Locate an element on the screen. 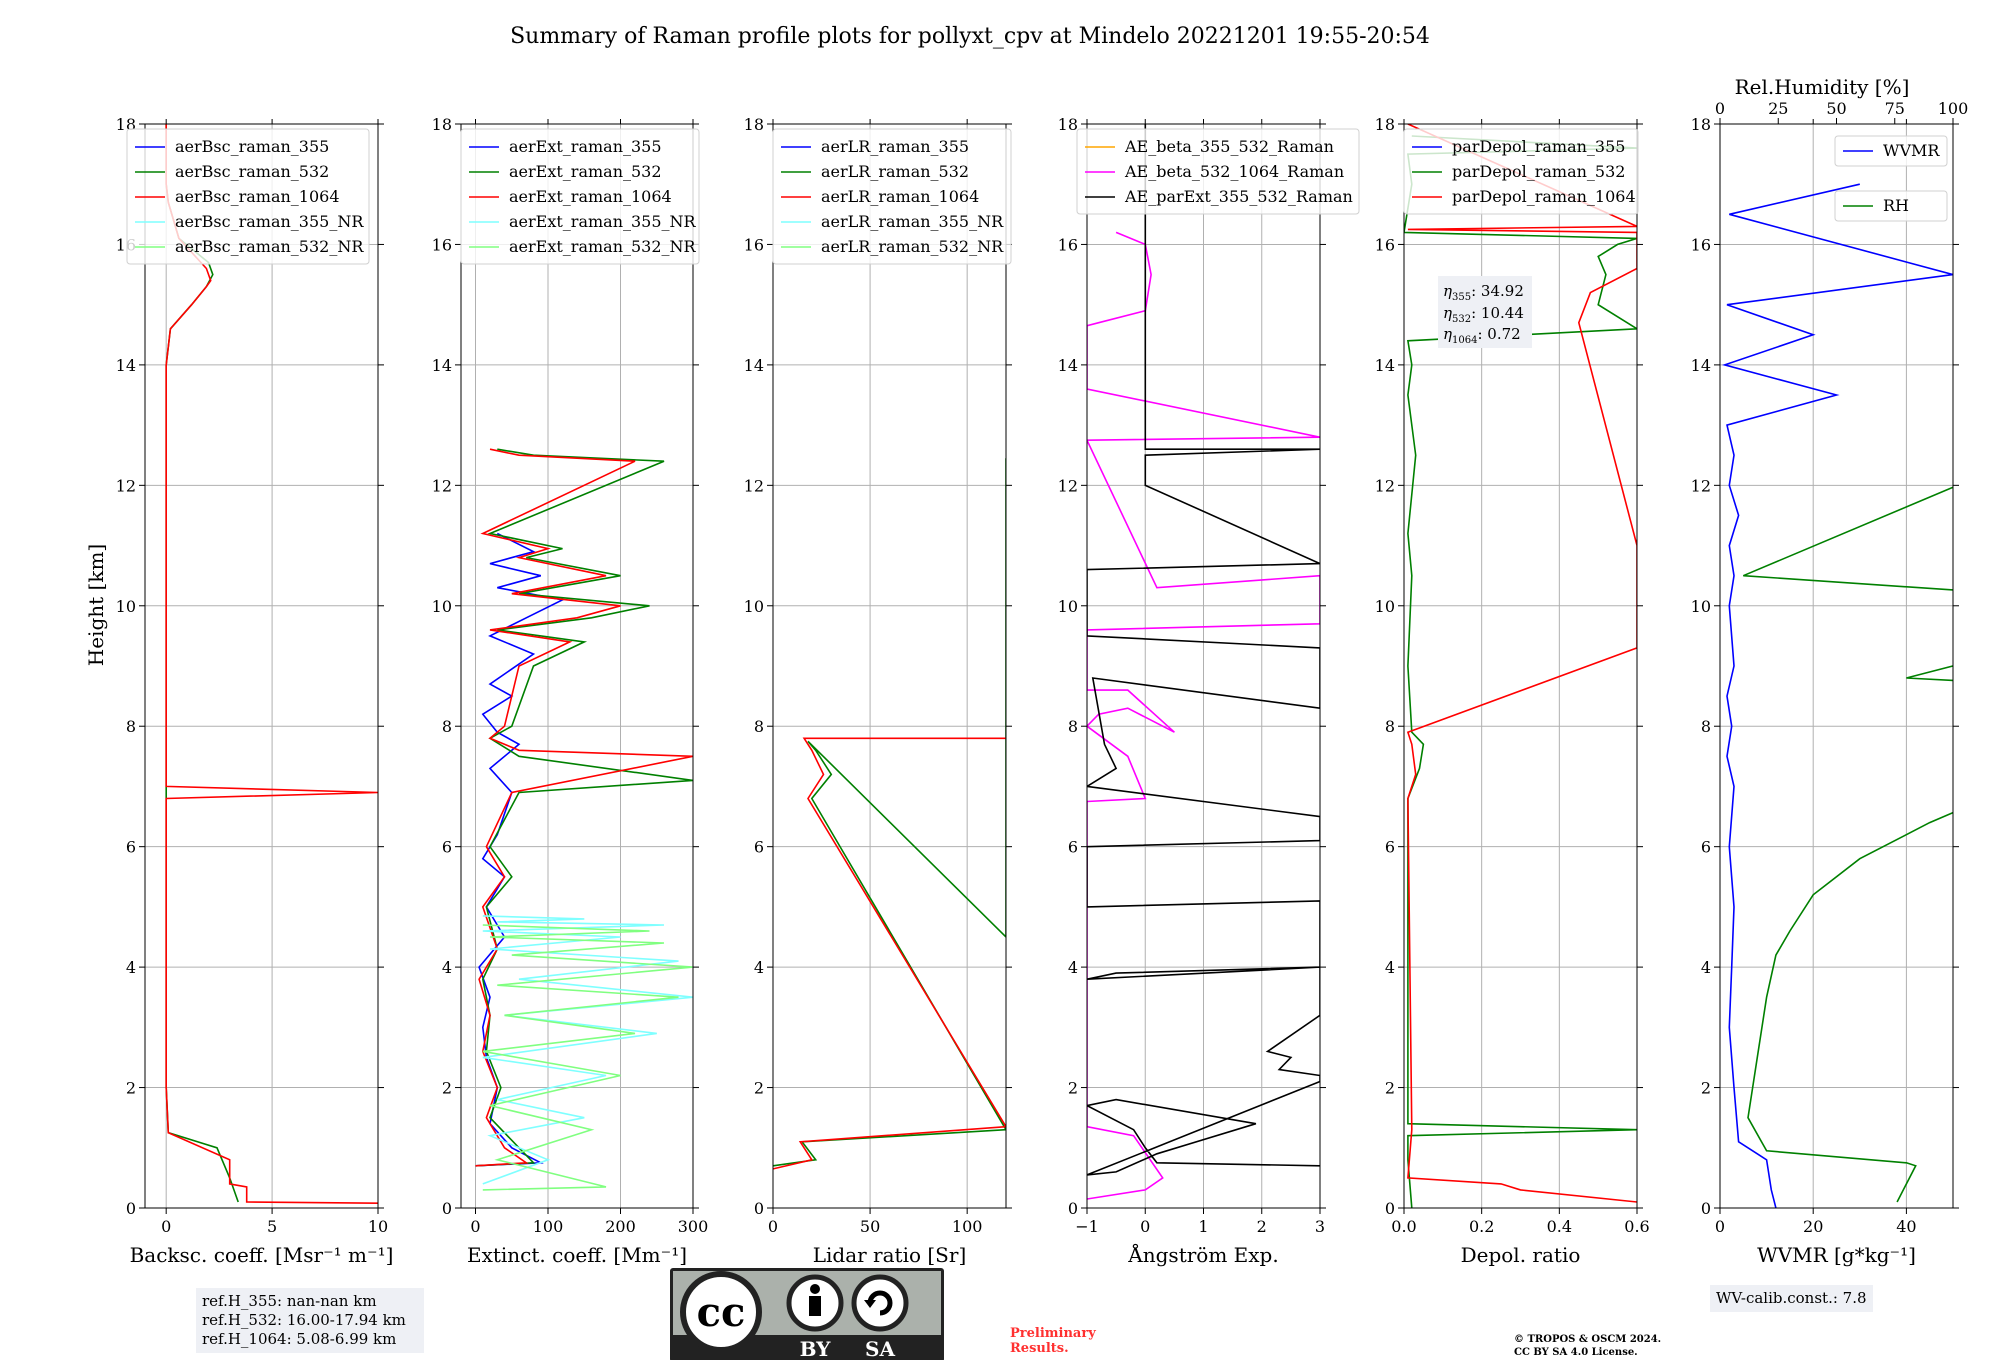 Image resolution: width=2000 pixels, height=1360 pixels. x-axis-label: Extinct. coeff. [Mm⁻¹] is located at coordinates (577, 1255).